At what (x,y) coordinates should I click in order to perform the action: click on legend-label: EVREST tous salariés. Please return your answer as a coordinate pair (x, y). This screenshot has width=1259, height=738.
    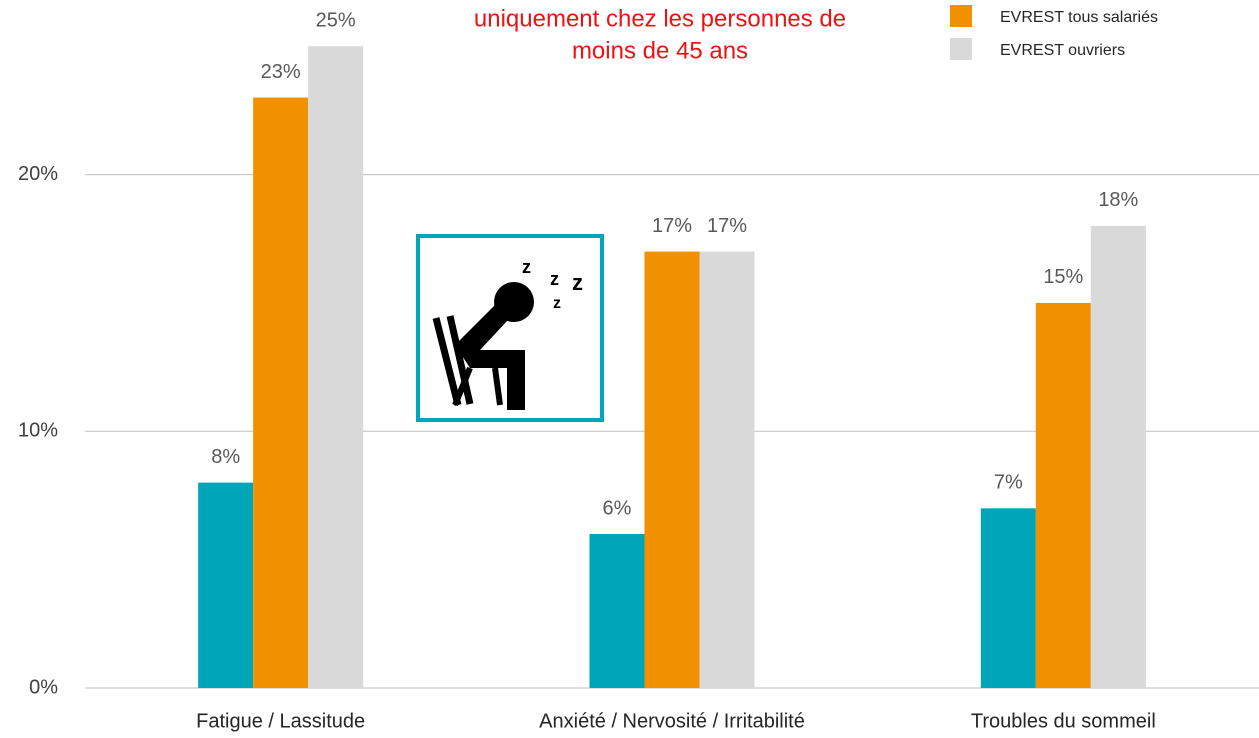
    Looking at the image, I should click on (1079, 17).